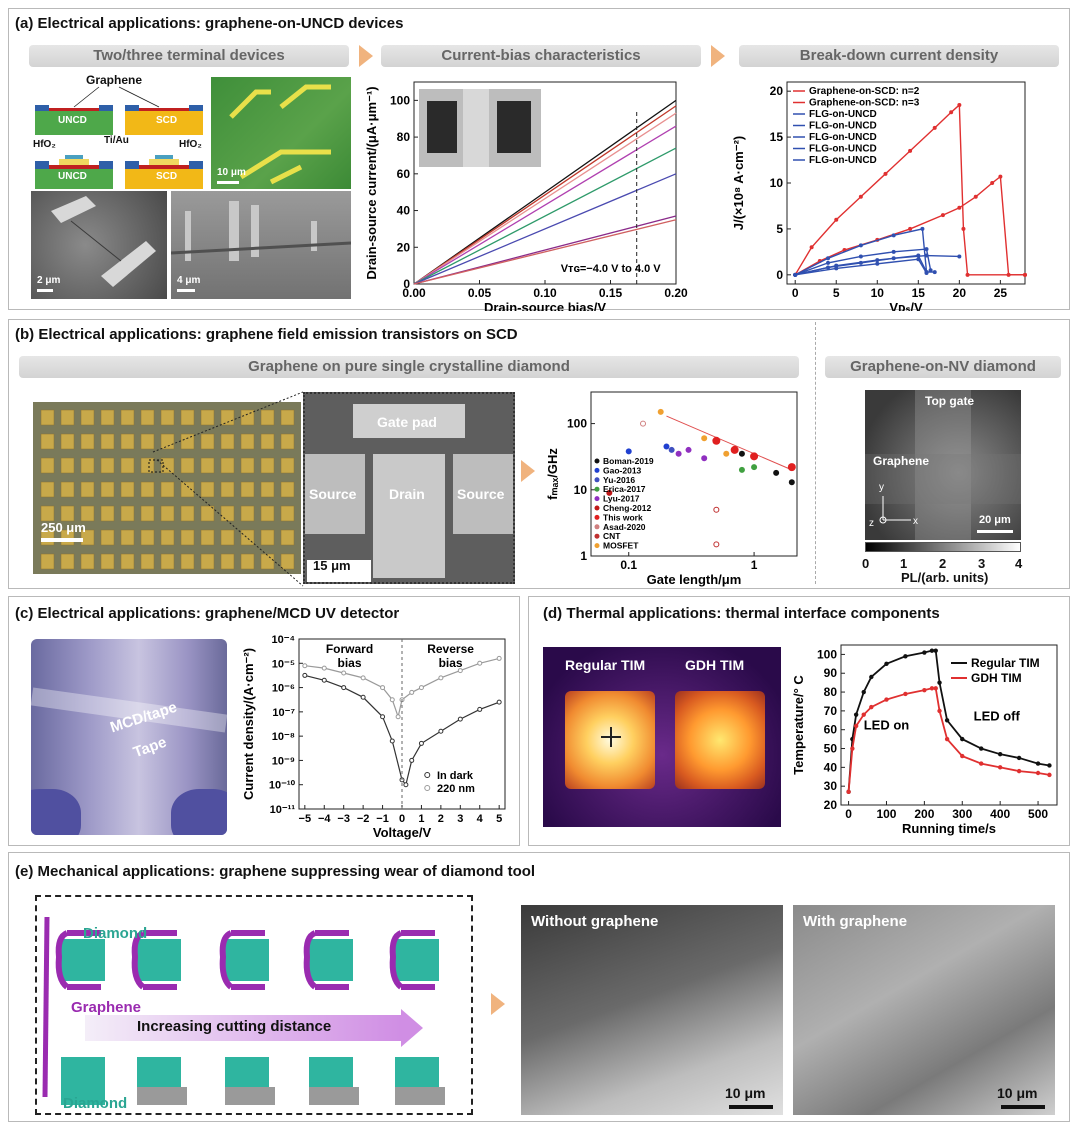 The image size is (1080, 1128). What do you see at coordinates (283, 761) in the screenshot?
I see `y-tick-label: 10⁻⁹` at bounding box center [283, 761].